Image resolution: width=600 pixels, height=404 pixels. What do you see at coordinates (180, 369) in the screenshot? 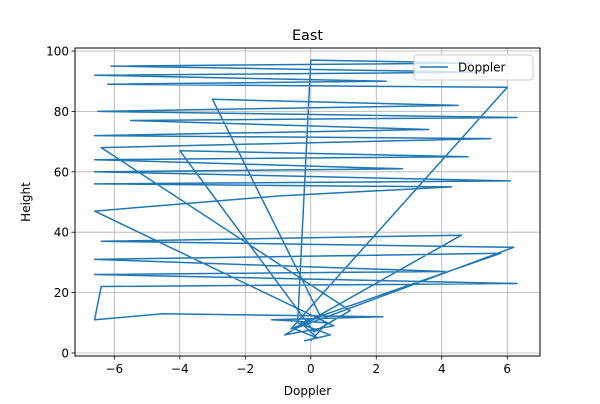
I see `x-tick-label: −4` at bounding box center [180, 369].